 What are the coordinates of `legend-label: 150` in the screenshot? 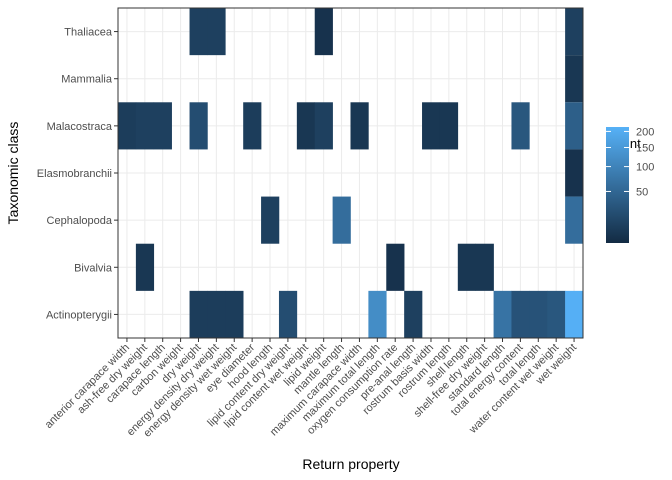 It's located at (645, 149).